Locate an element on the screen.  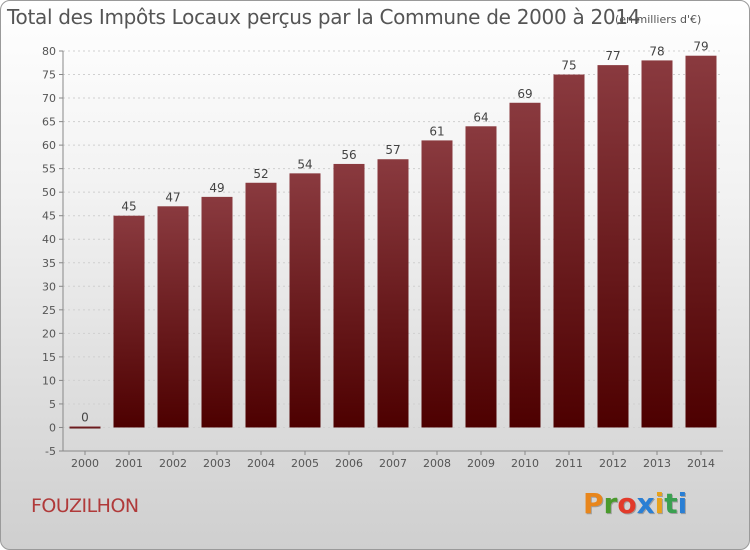
data-label-2003: 49 is located at coordinates (216, 188).